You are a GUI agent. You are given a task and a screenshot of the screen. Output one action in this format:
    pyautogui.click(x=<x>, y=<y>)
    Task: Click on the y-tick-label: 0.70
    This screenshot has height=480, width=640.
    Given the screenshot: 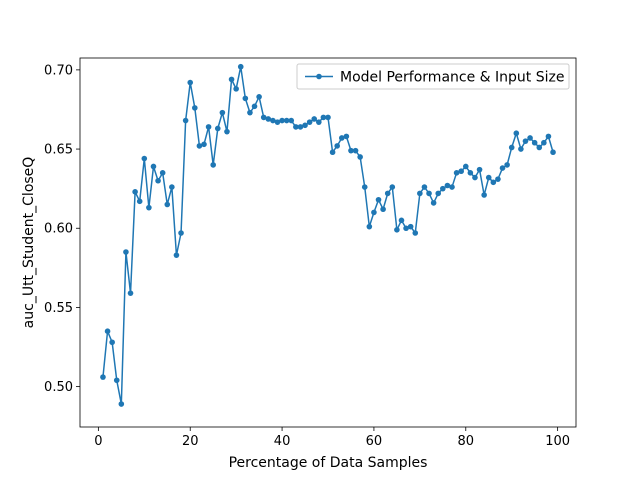 What is the action you would take?
    pyautogui.click(x=58, y=70)
    